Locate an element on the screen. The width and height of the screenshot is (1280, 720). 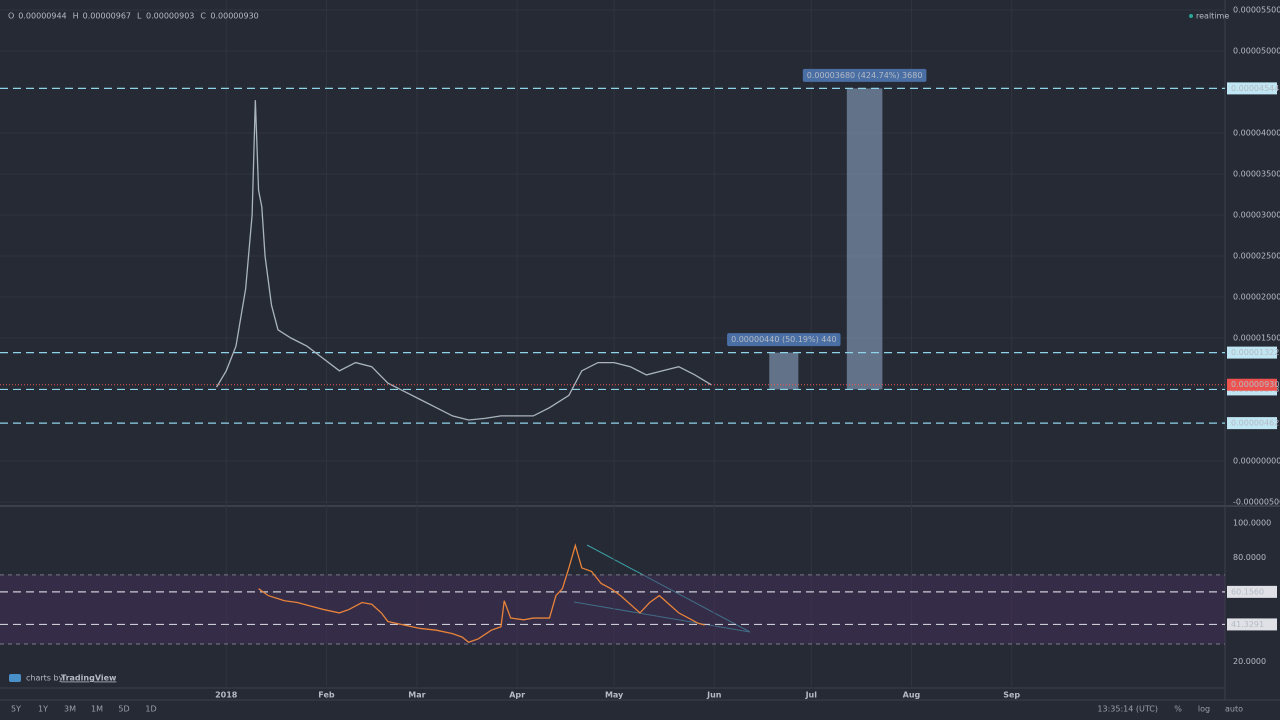
y-tick-label: 100.0000 is located at coordinates (1252, 522).